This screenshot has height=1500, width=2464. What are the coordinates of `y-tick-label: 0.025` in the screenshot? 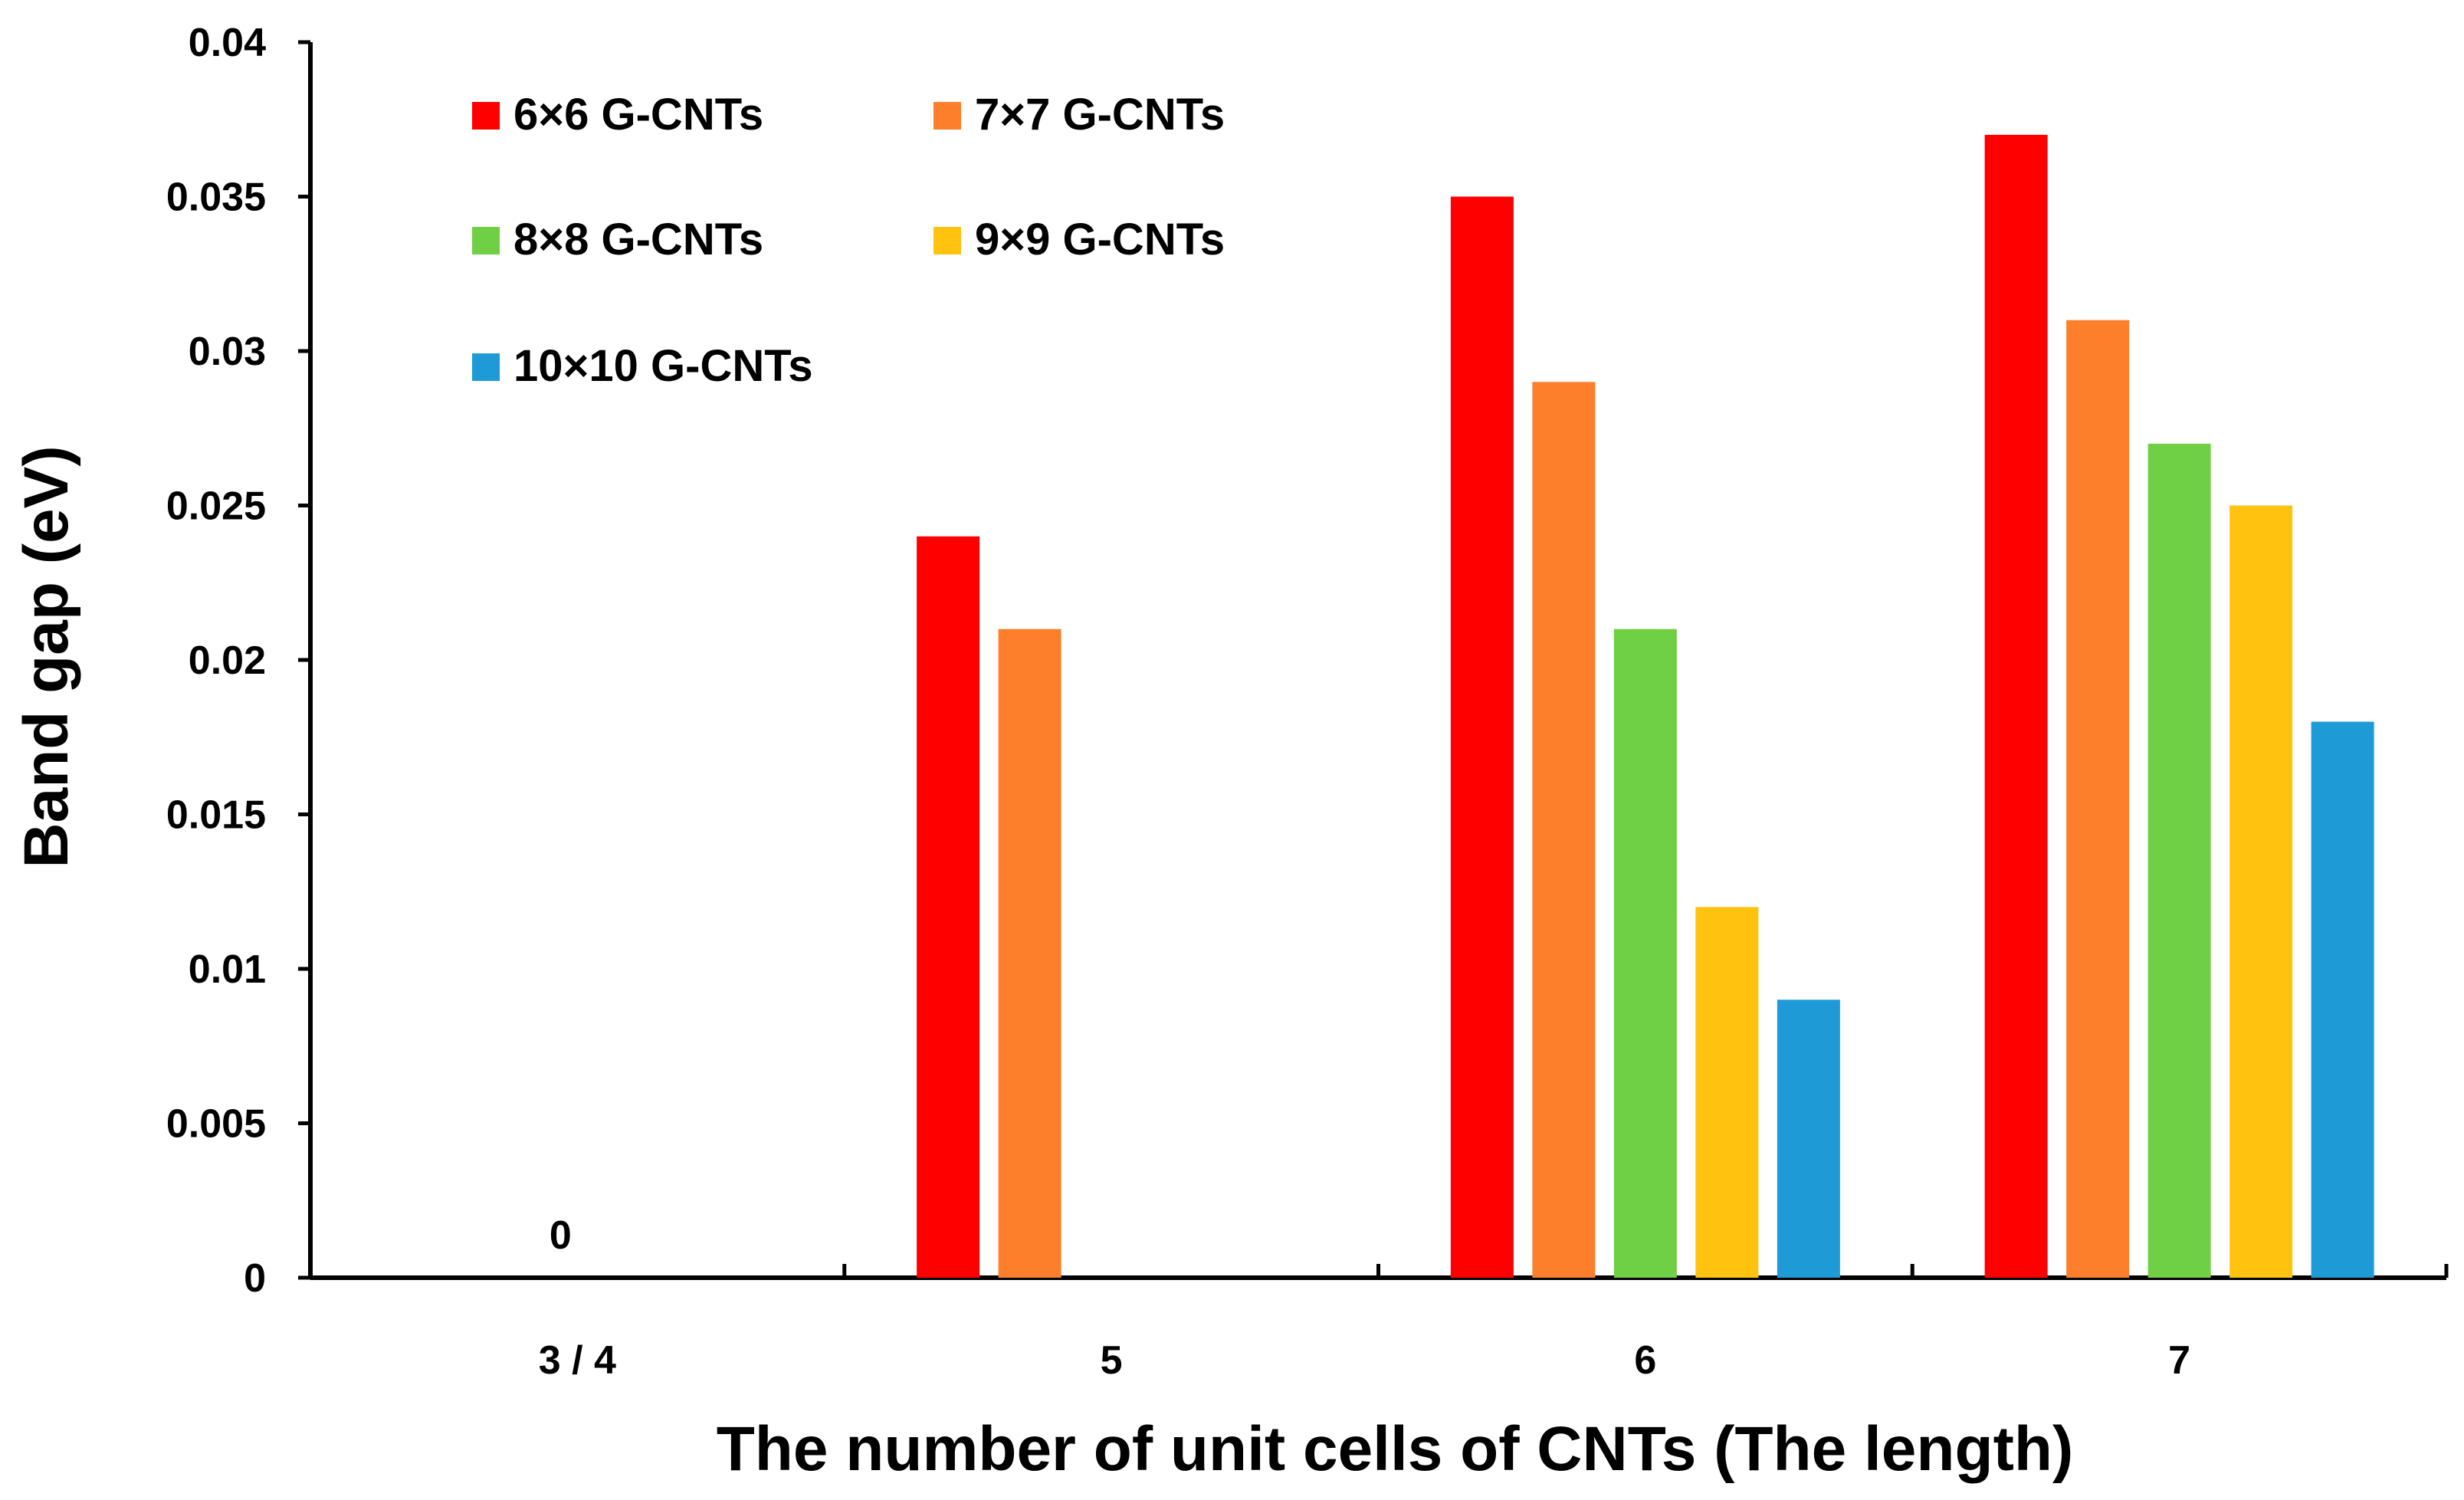 It's located at (216, 506).